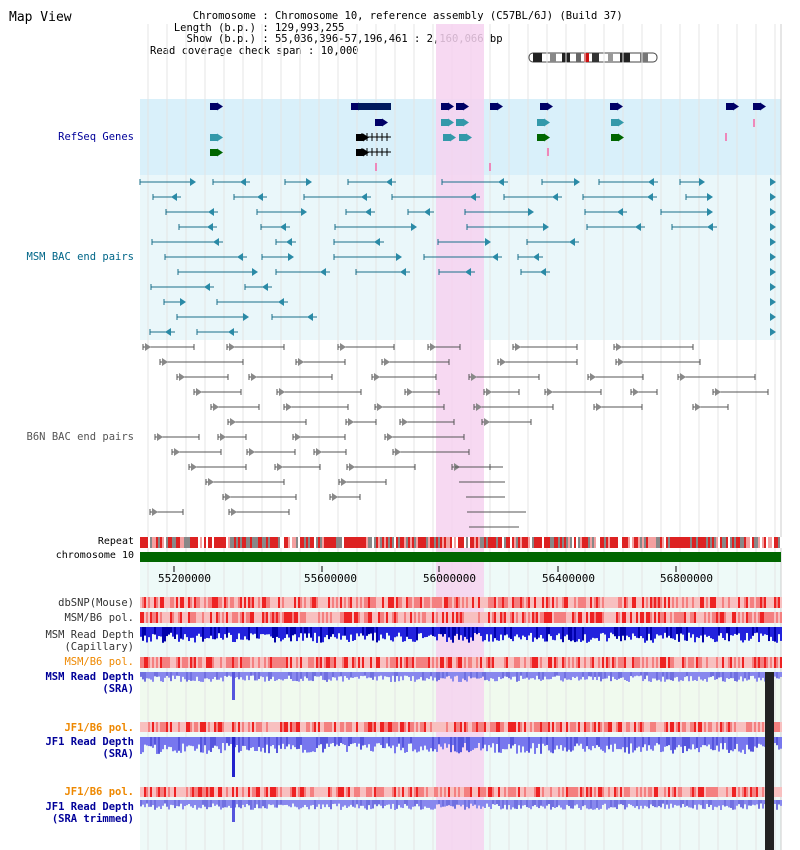 This screenshot has height=850, width=800. I want to click on chromosome-ideogram, so click(594, 58).